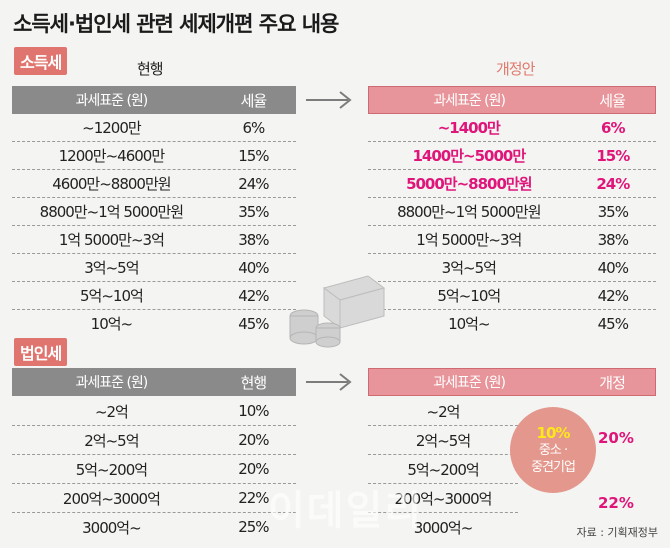  I want to click on income-proposed-label: 개정안, so click(515, 69).